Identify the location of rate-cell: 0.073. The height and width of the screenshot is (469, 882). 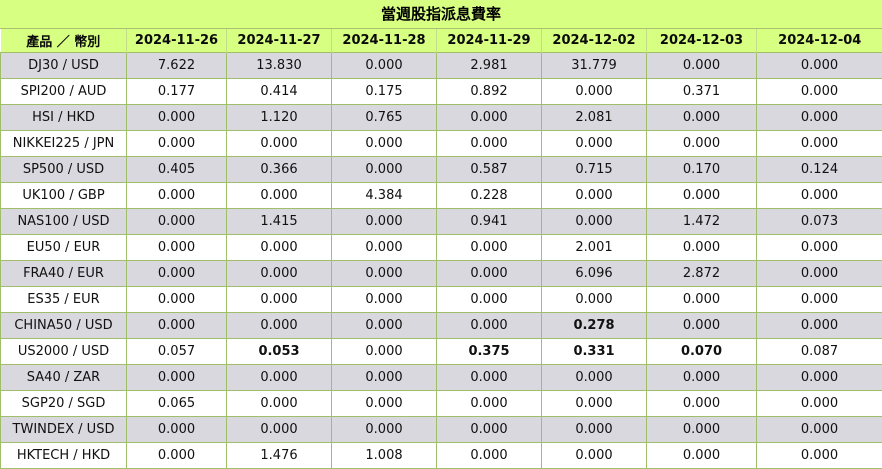
(819, 221).